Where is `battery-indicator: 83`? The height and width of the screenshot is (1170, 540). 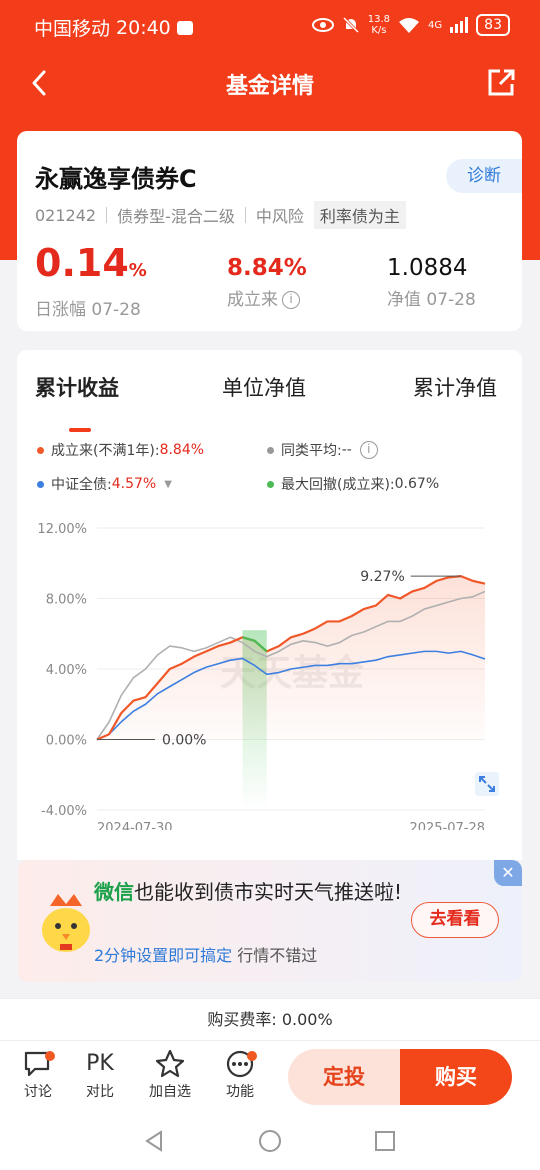
battery-indicator: 83 is located at coordinates (493, 25).